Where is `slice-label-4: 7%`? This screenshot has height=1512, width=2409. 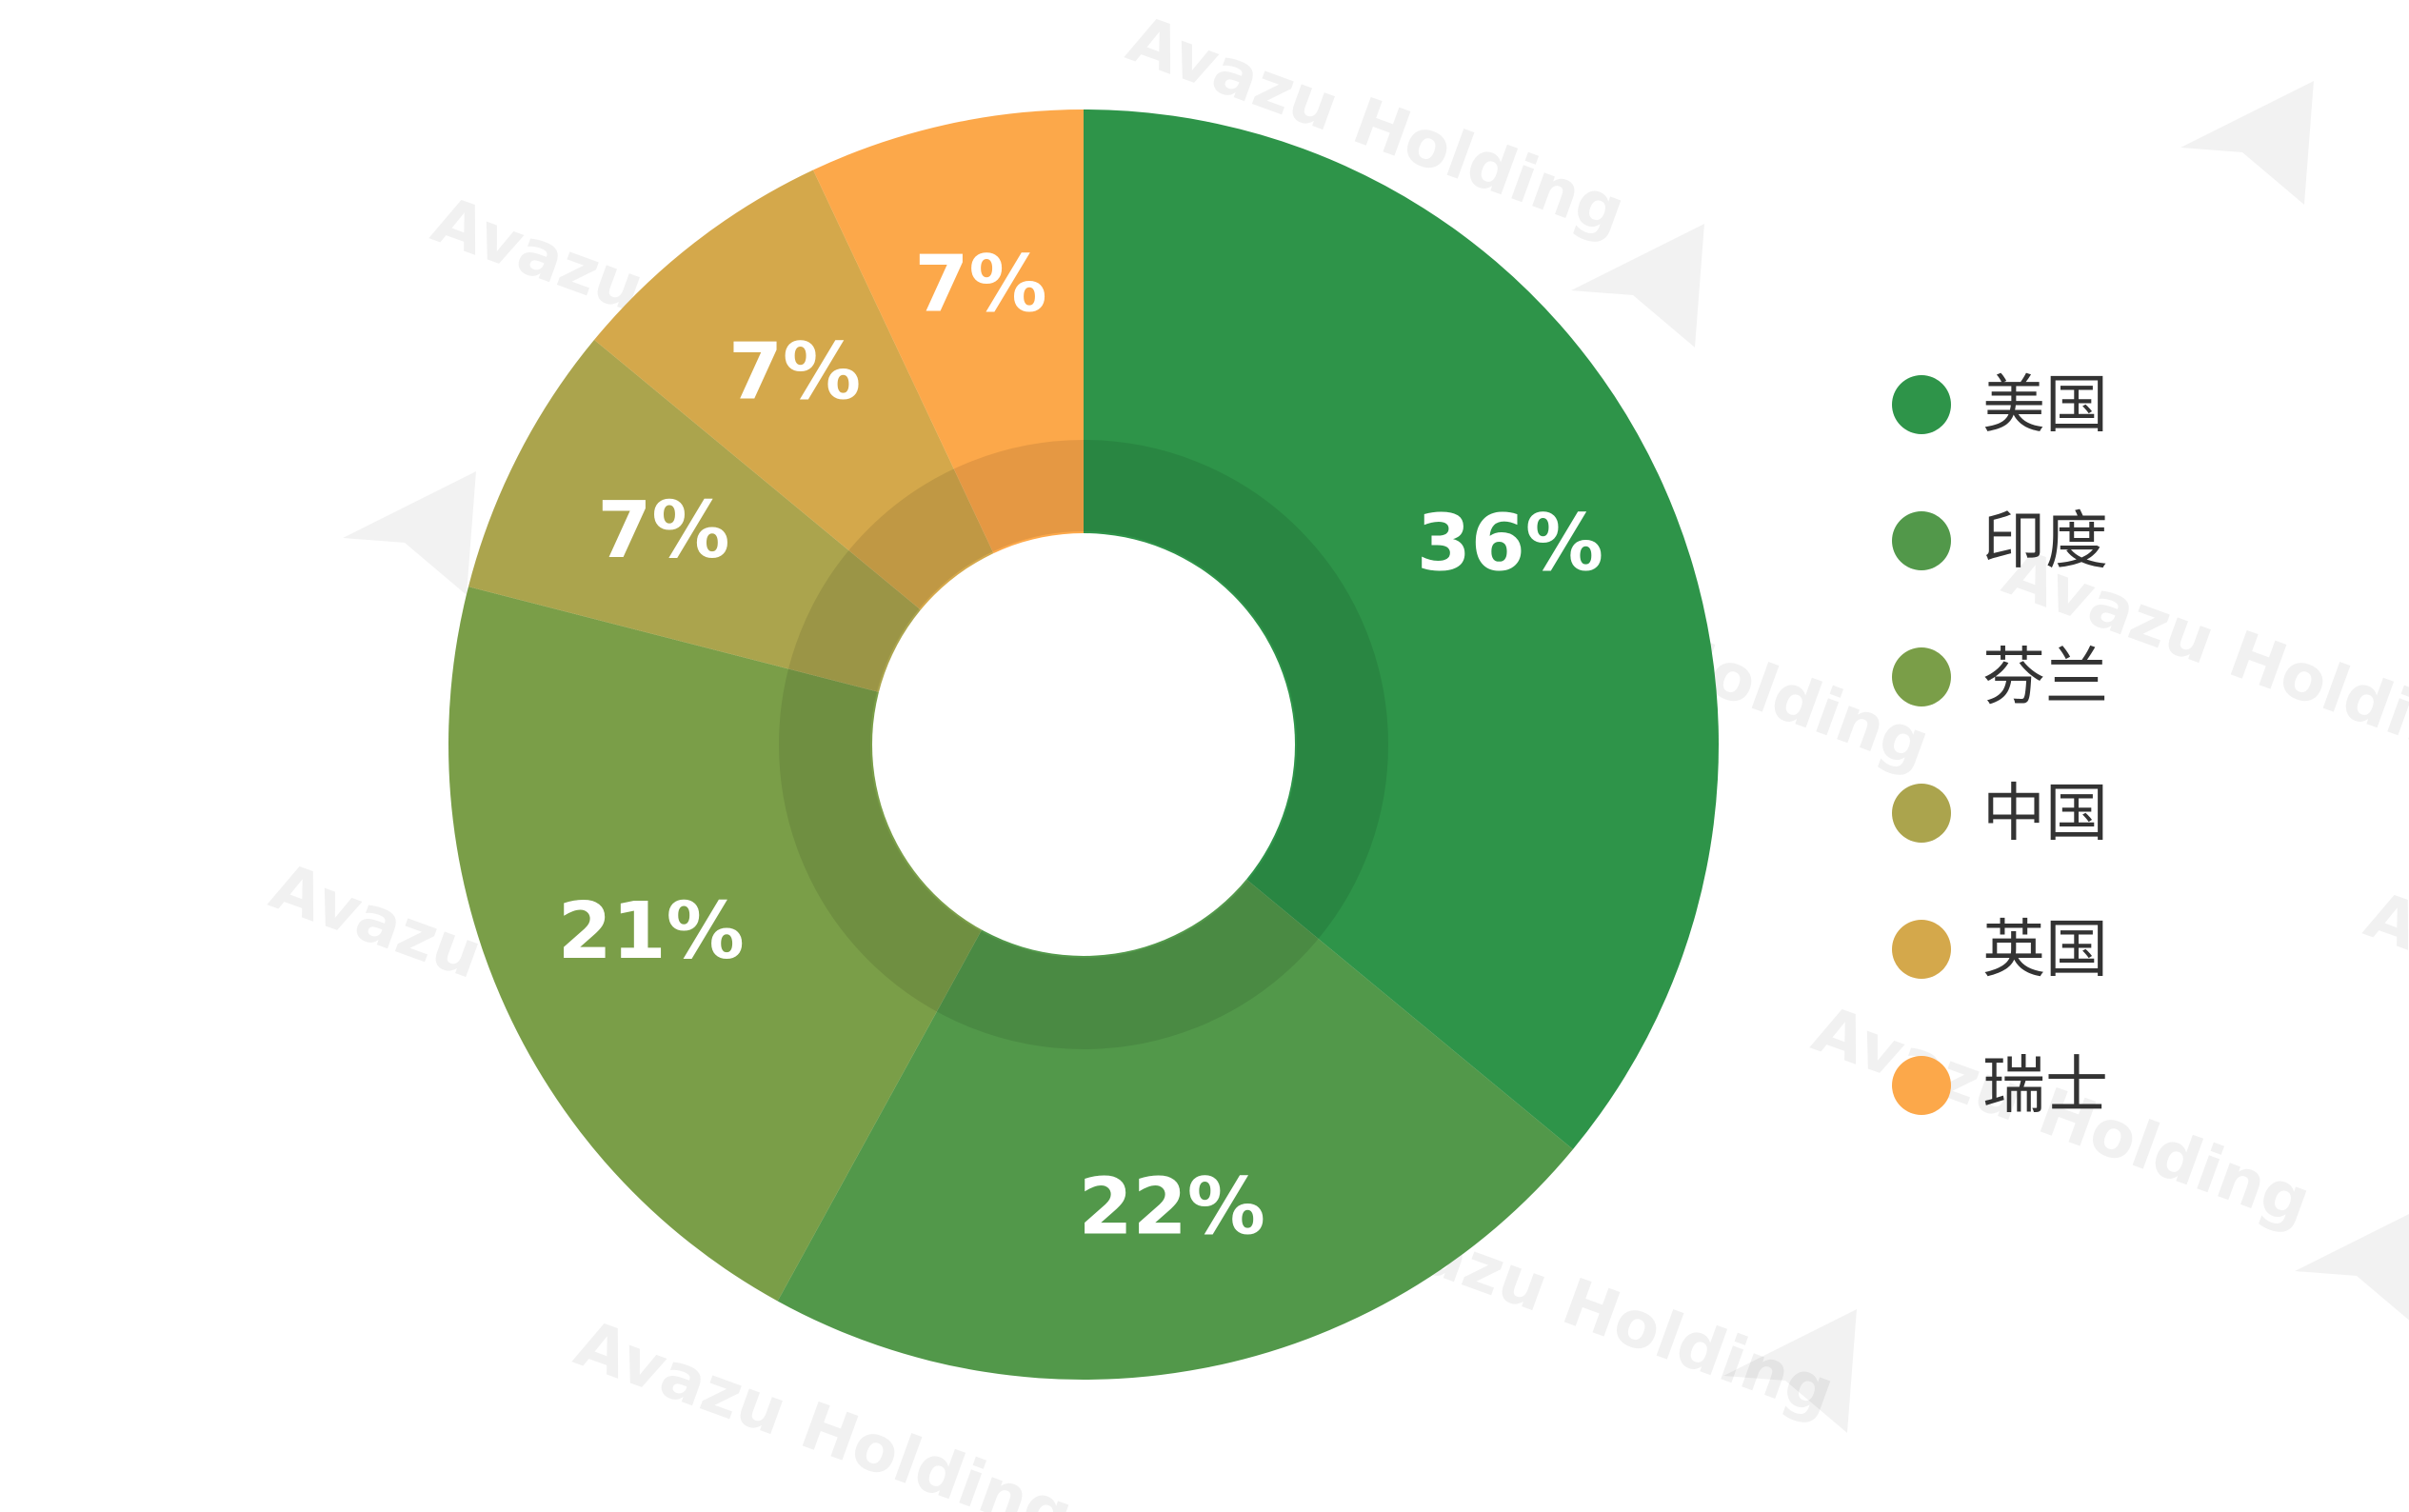 slice-label-4: 7% is located at coordinates (663, 531).